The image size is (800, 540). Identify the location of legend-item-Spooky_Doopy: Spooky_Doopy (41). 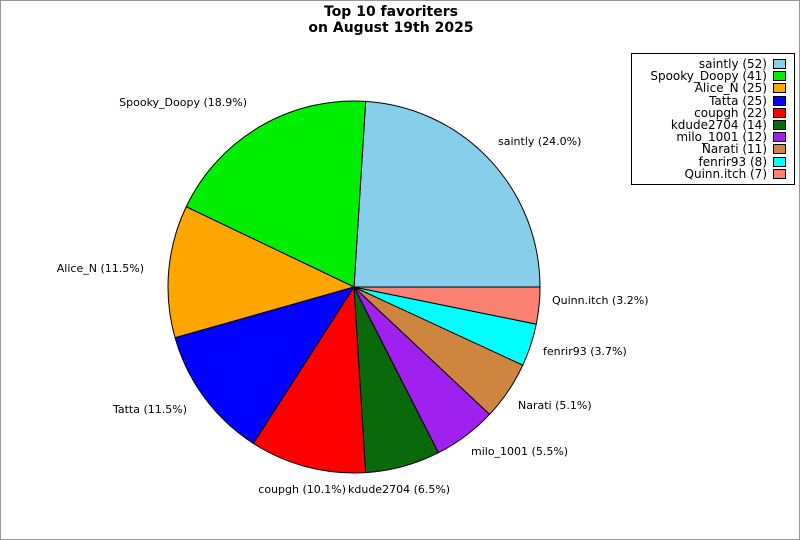
(712, 76).